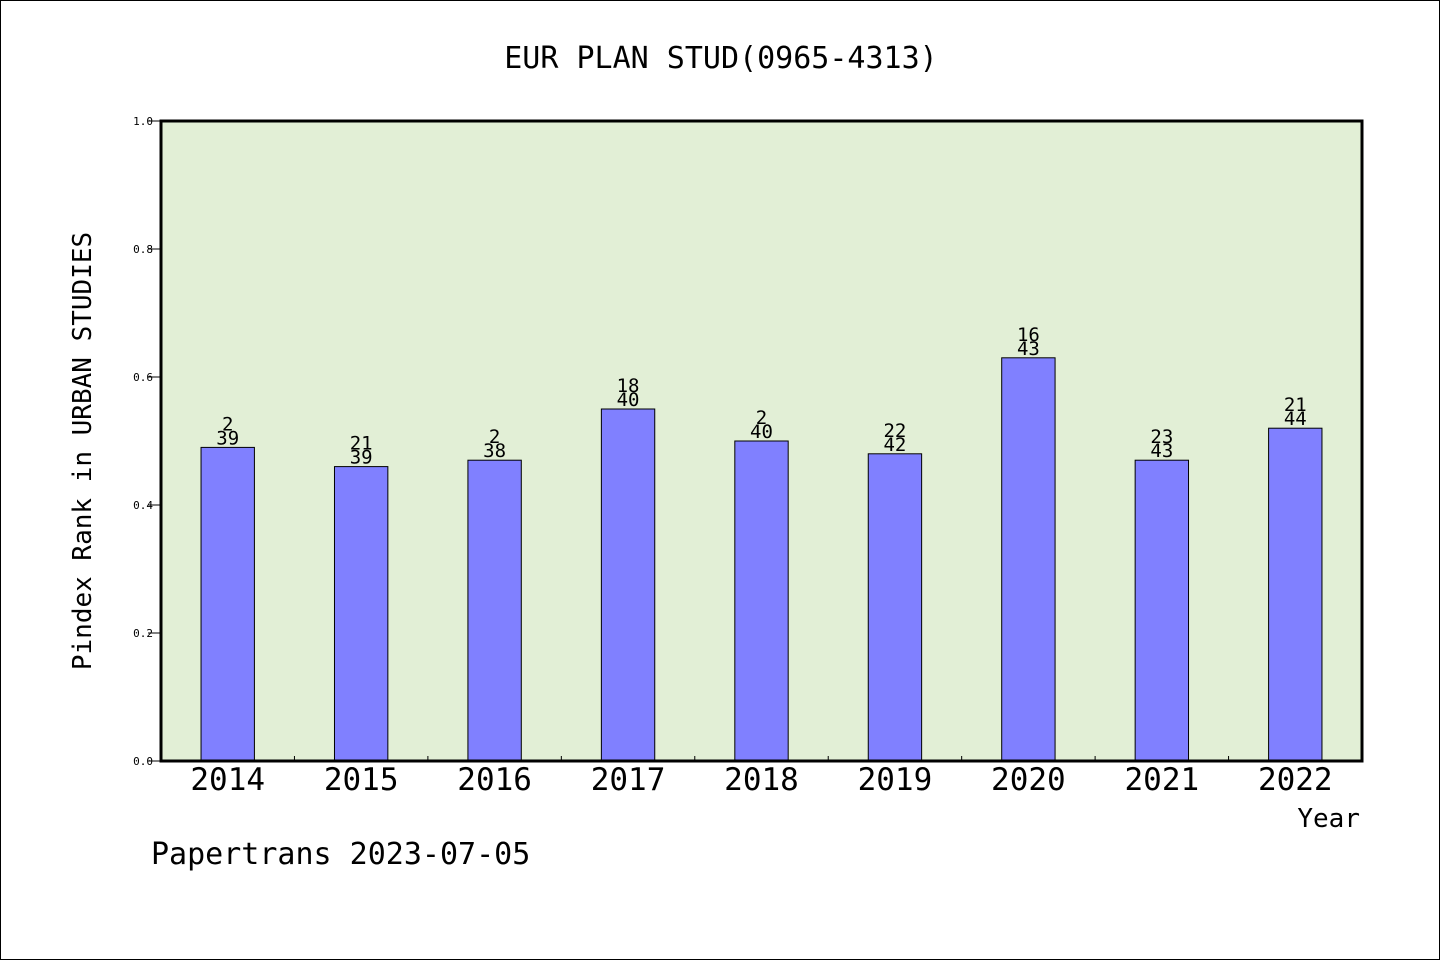  What do you see at coordinates (761, 601) in the screenshot?
I see `bar-2018` at bounding box center [761, 601].